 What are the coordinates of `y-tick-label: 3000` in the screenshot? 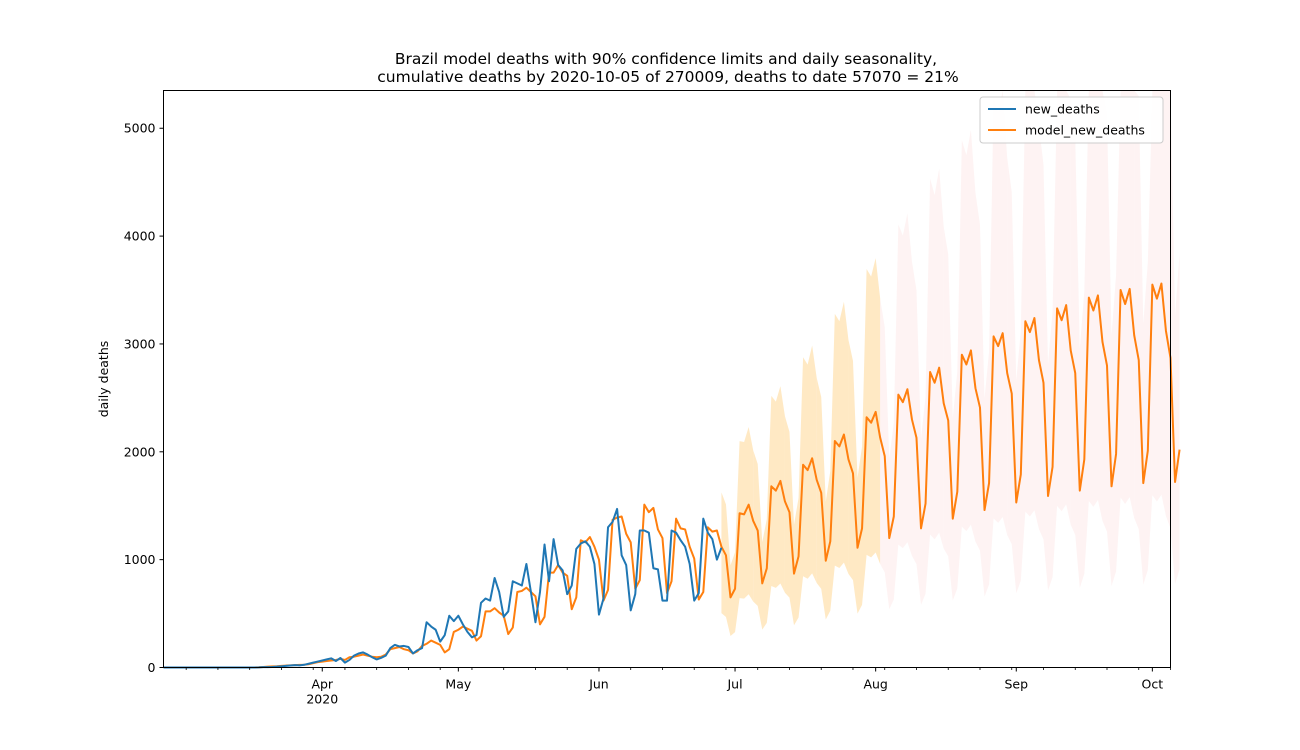 It's located at (140, 343).